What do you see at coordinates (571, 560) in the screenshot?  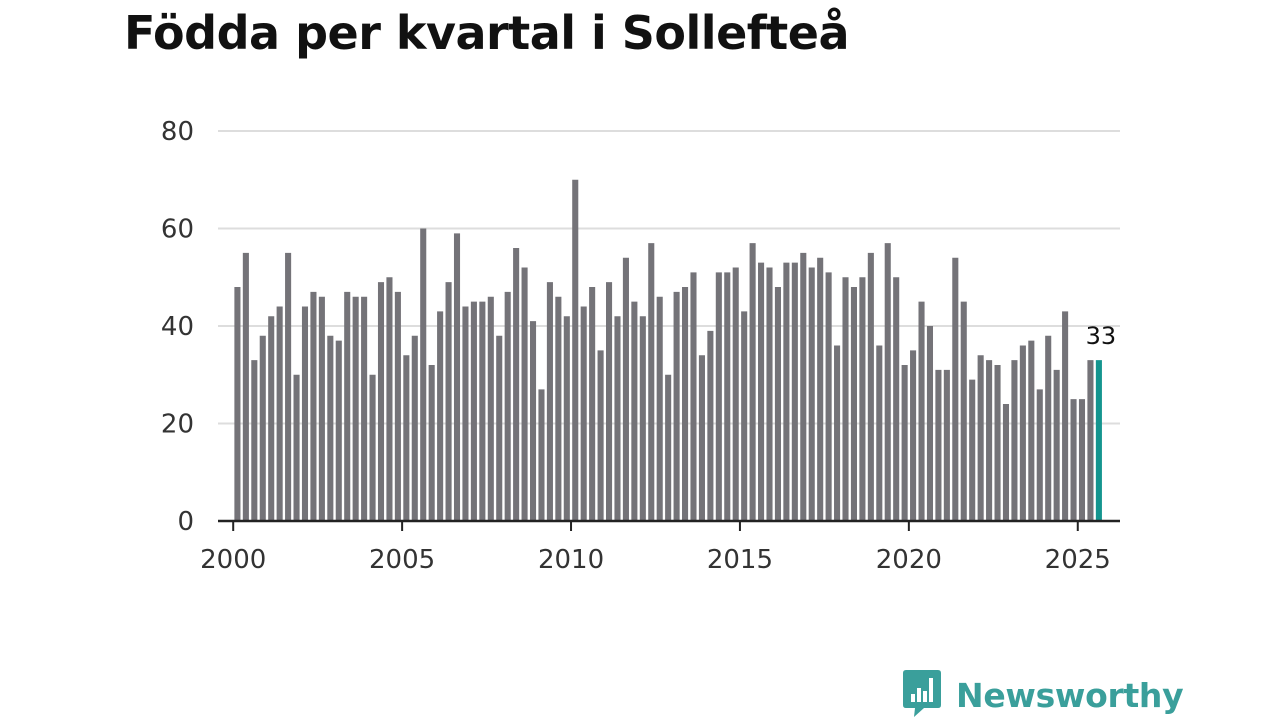 I see `x-tick-label: 2010` at bounding box center [571, 560].